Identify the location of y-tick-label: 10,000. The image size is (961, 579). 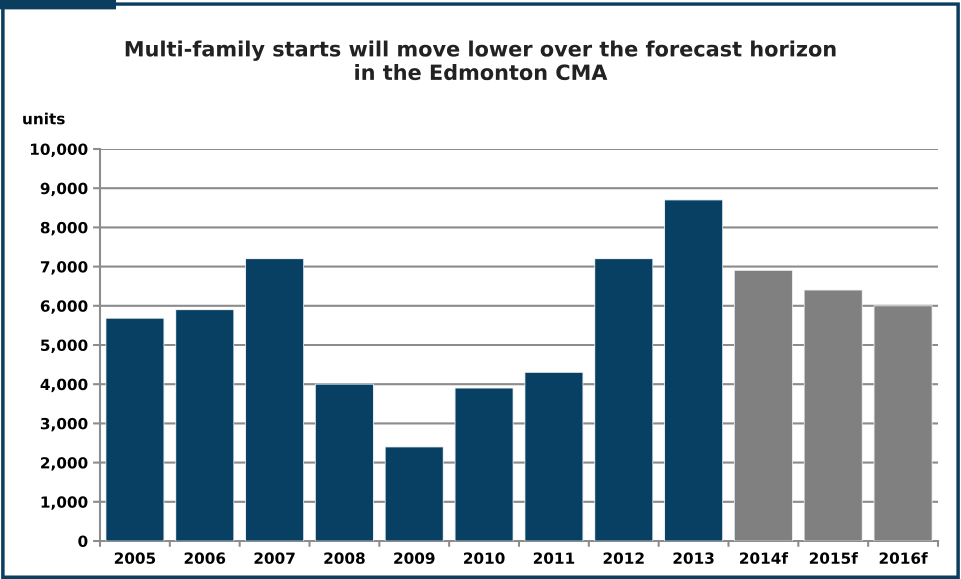
(59, 150).